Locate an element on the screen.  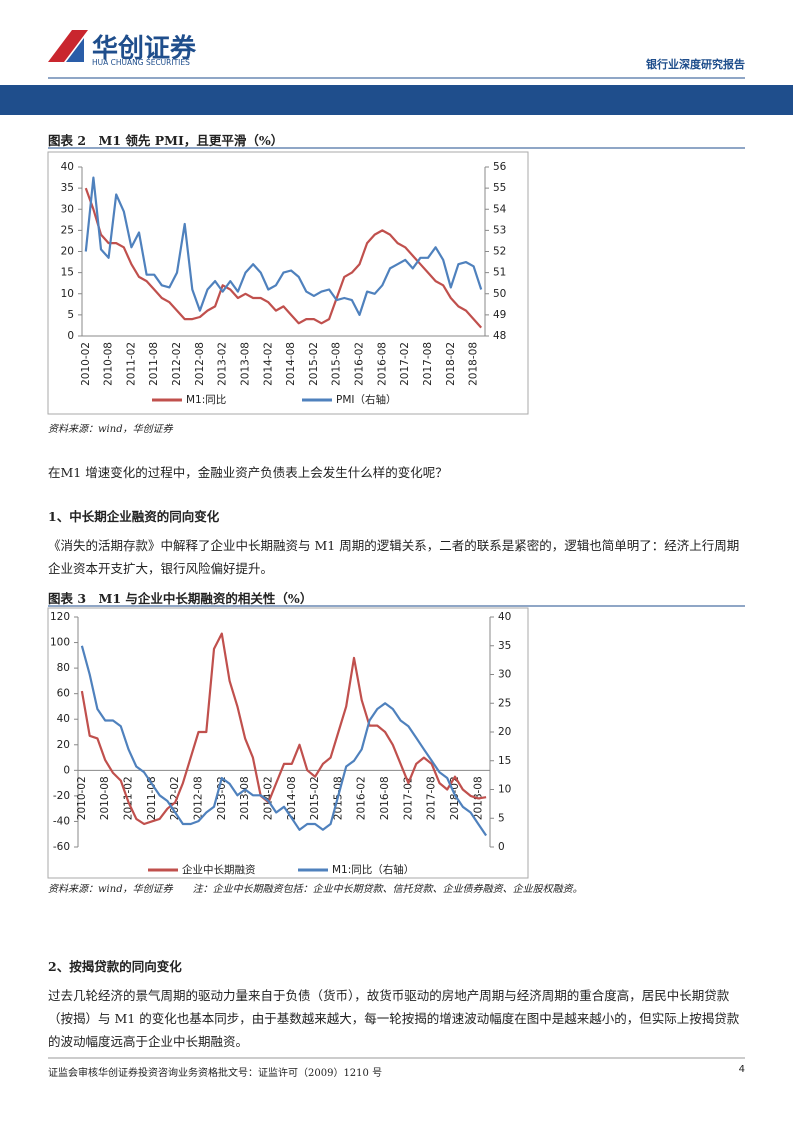
y-tick-label: 30 is located at coordinates (67, 209).